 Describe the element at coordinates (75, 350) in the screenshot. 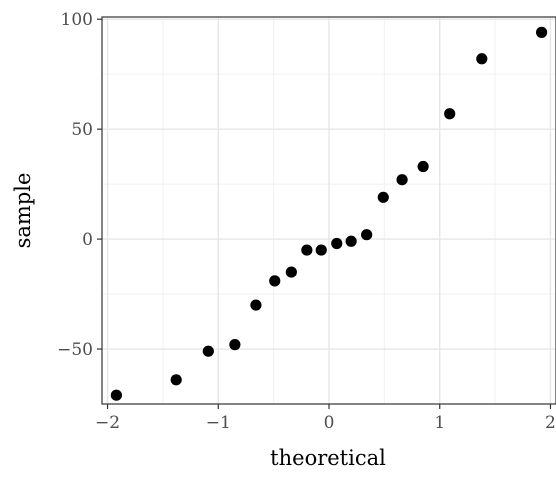

I see `y-tick-label: −50` at that location.